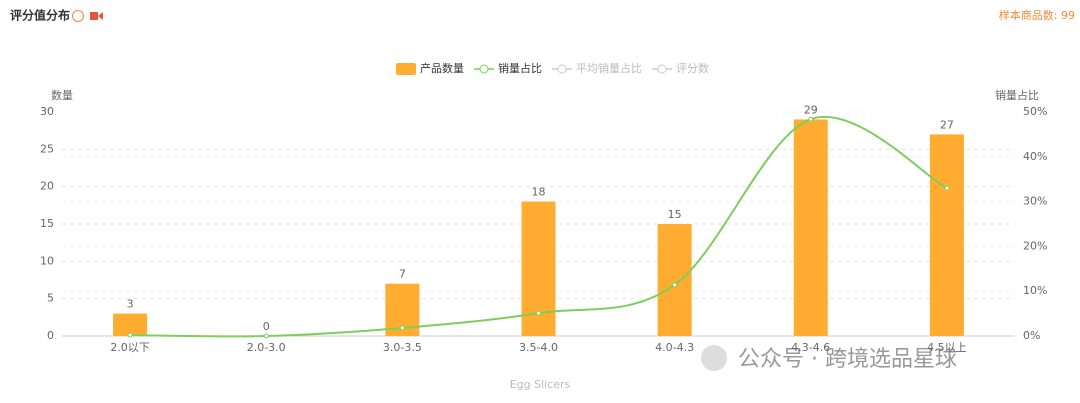 This screenshot has width=1080, height=403. What do you see at coordinates (538, 347) in the screenshot?
I see `x-tick-label: 3.5-4.0` at bounding box center [538, 347].